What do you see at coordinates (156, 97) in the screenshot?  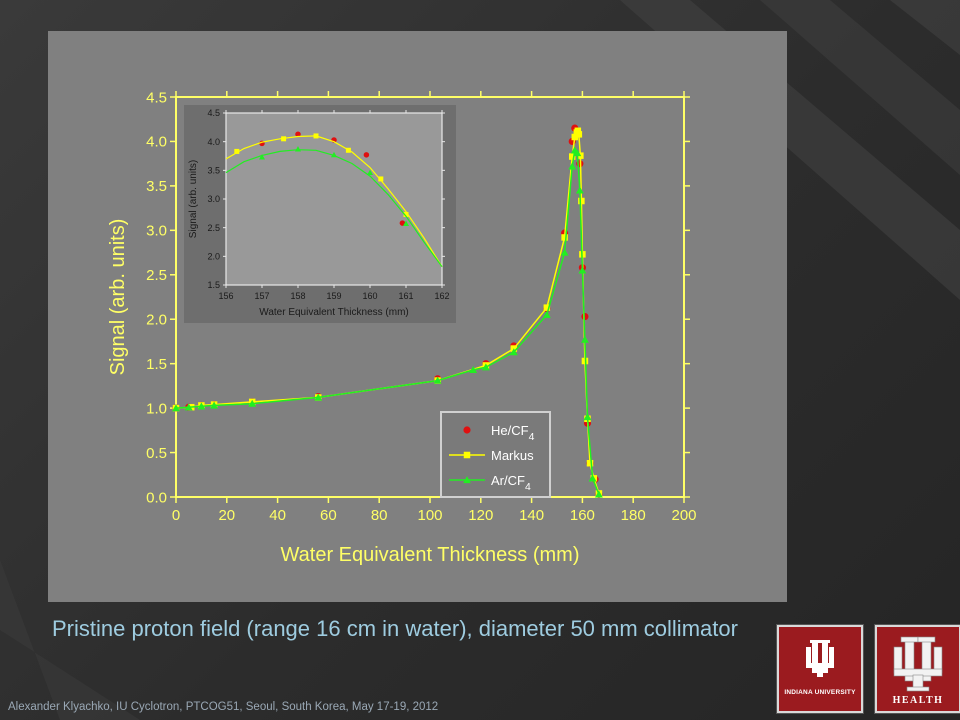 I see `main-y-tick-label: 4.5` at bounding box center [156, 97].